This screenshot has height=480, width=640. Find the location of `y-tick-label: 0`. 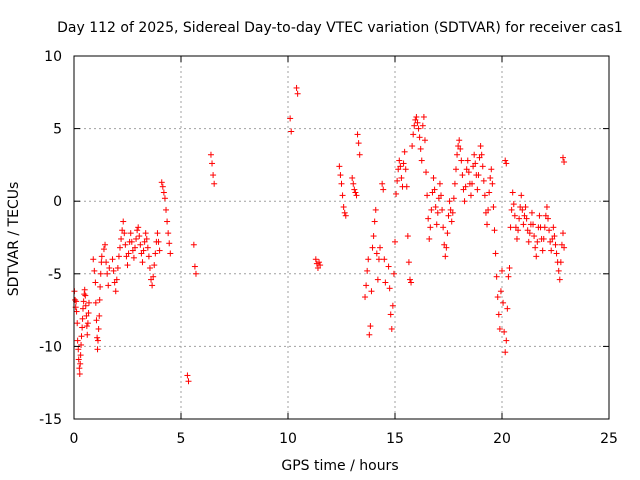

y-tick-label: 0 is located at coordinates (57, 202).